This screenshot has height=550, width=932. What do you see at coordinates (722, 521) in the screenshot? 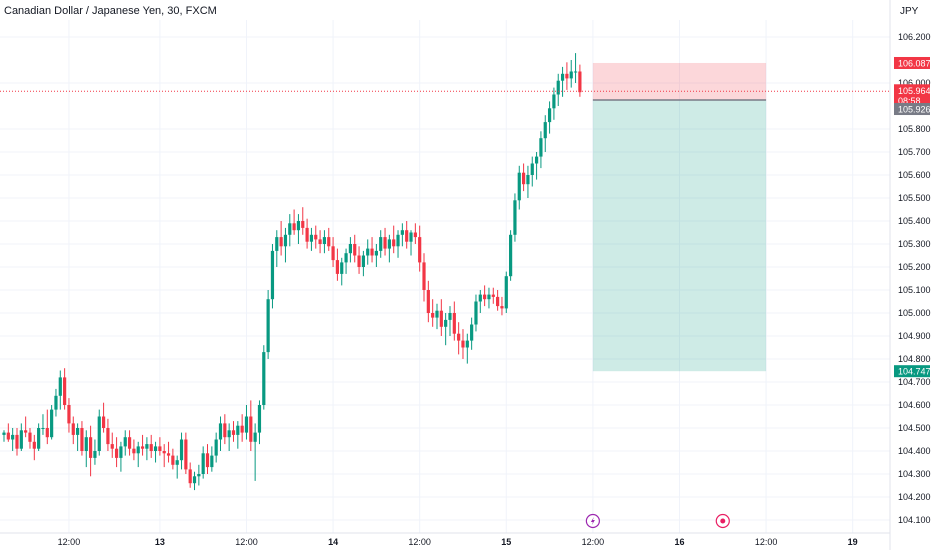
I see `dot-icon` at bounding box center [722, 521].